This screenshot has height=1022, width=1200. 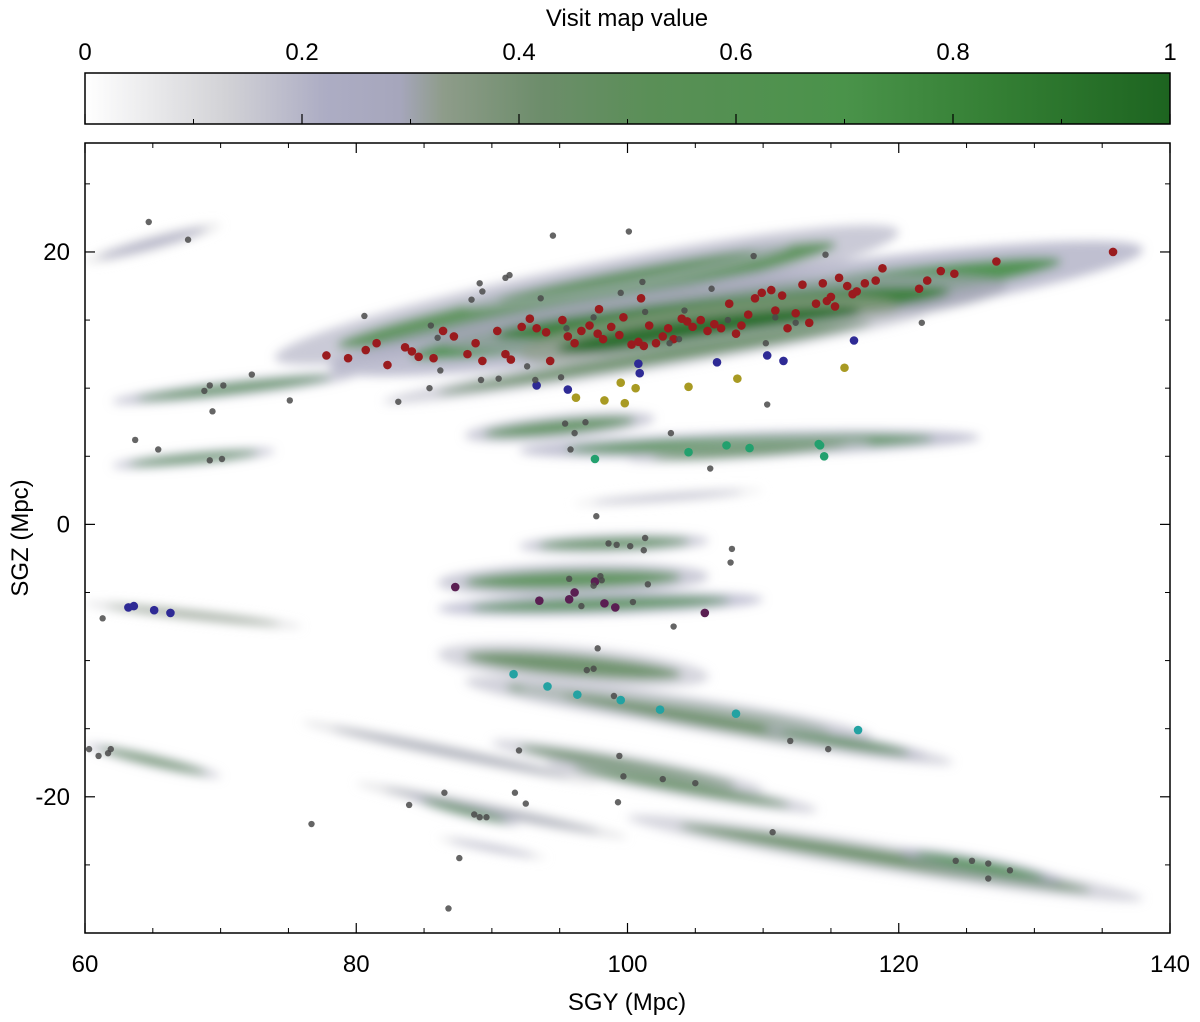 What do you see at coordinates (518, 52) in the screenshot?
I see `colorbar-tick-label: 0.4` at bounding box center [518, 52].